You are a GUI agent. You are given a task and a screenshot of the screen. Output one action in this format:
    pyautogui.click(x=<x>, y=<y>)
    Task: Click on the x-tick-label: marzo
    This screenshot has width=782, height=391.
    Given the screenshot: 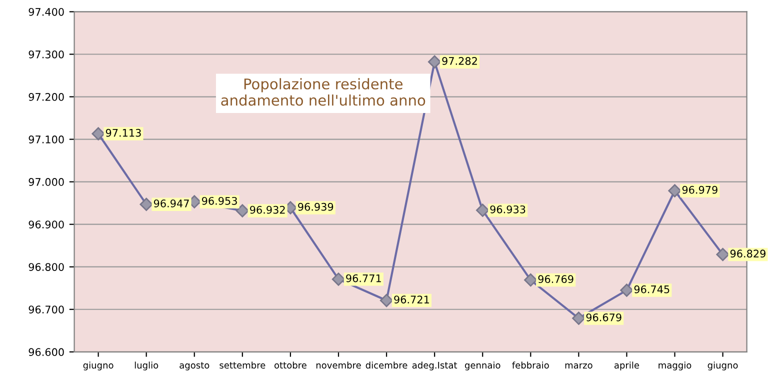 What is the action you would take?
    pyautogui.click(x=578, y=366)
    